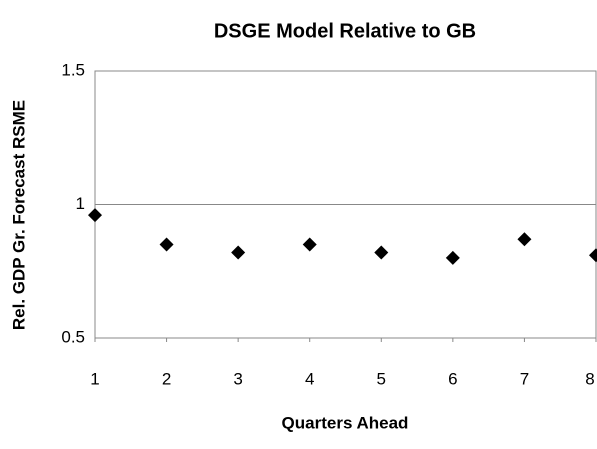 The image size is (597, 449). I want to click on x-tick-label: 2, so click(166, 378).